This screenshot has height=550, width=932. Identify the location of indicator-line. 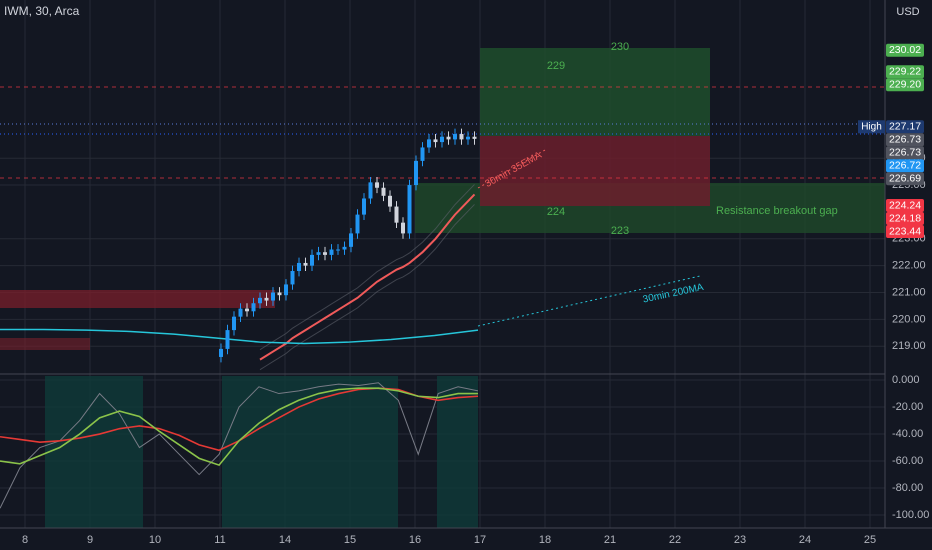
(239, 427).